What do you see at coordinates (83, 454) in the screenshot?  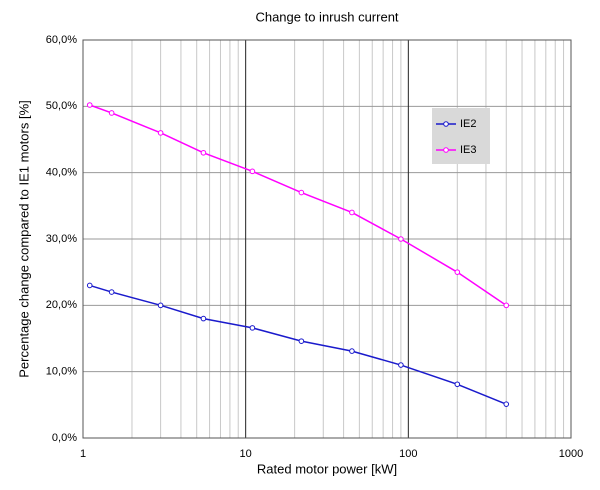 I see `x-tick-label: 1` at bounding box center [83, 454].